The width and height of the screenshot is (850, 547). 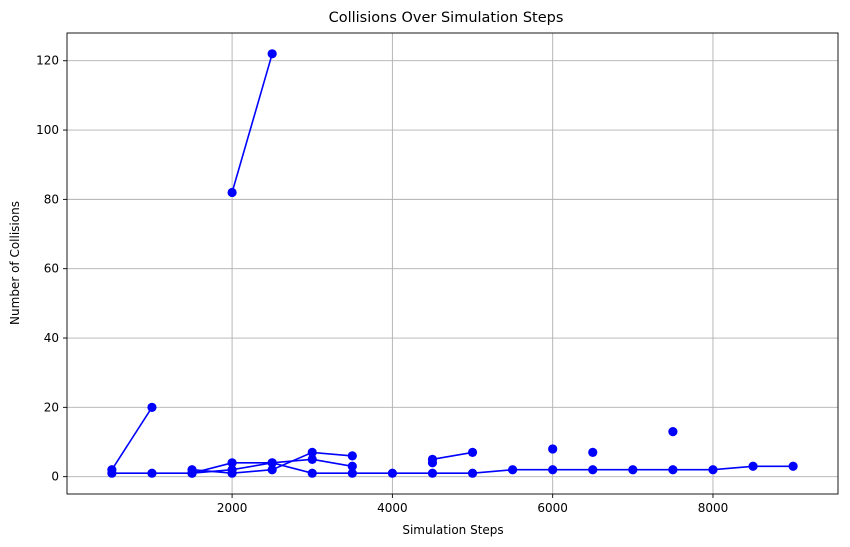 I want to click on x-ticks: 2000 4000 6000 8000, so click(x=472, y=504).